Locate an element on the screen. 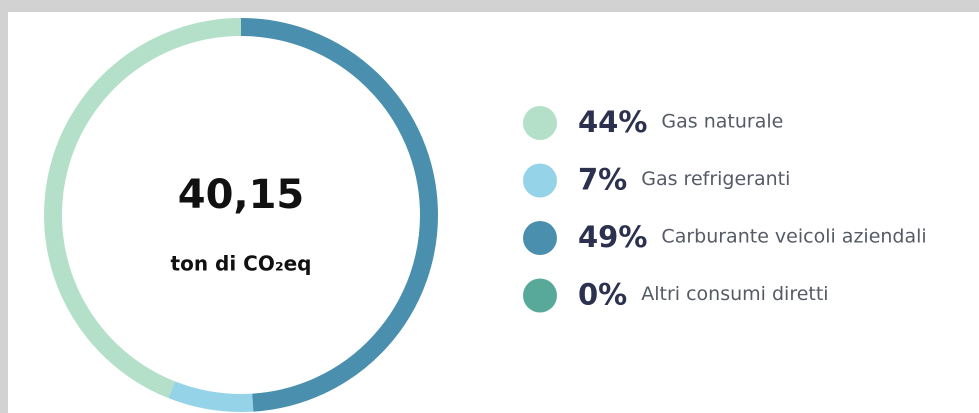 The image size is (979, 413). legend-label: Gas naturale is located at coordinates (722, 122).